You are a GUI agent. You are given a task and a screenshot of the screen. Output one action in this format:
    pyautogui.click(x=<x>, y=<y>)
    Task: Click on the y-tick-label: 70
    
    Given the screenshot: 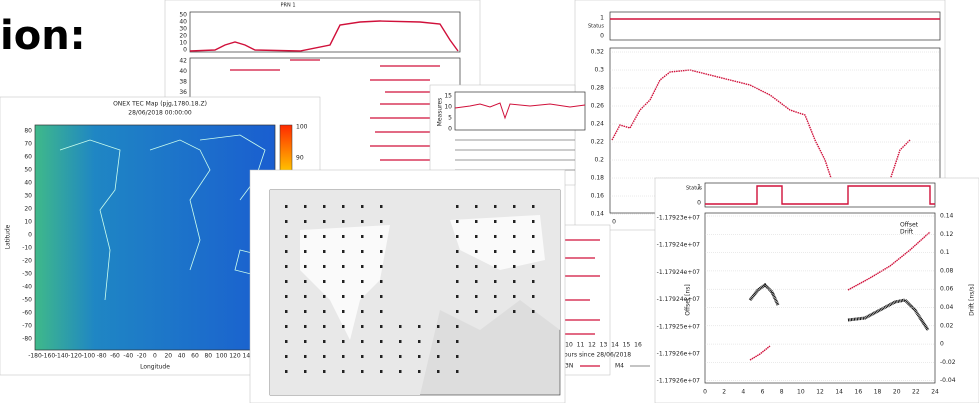 What is the action you would take?
    pyautogui.click(x=28, y=144)
    